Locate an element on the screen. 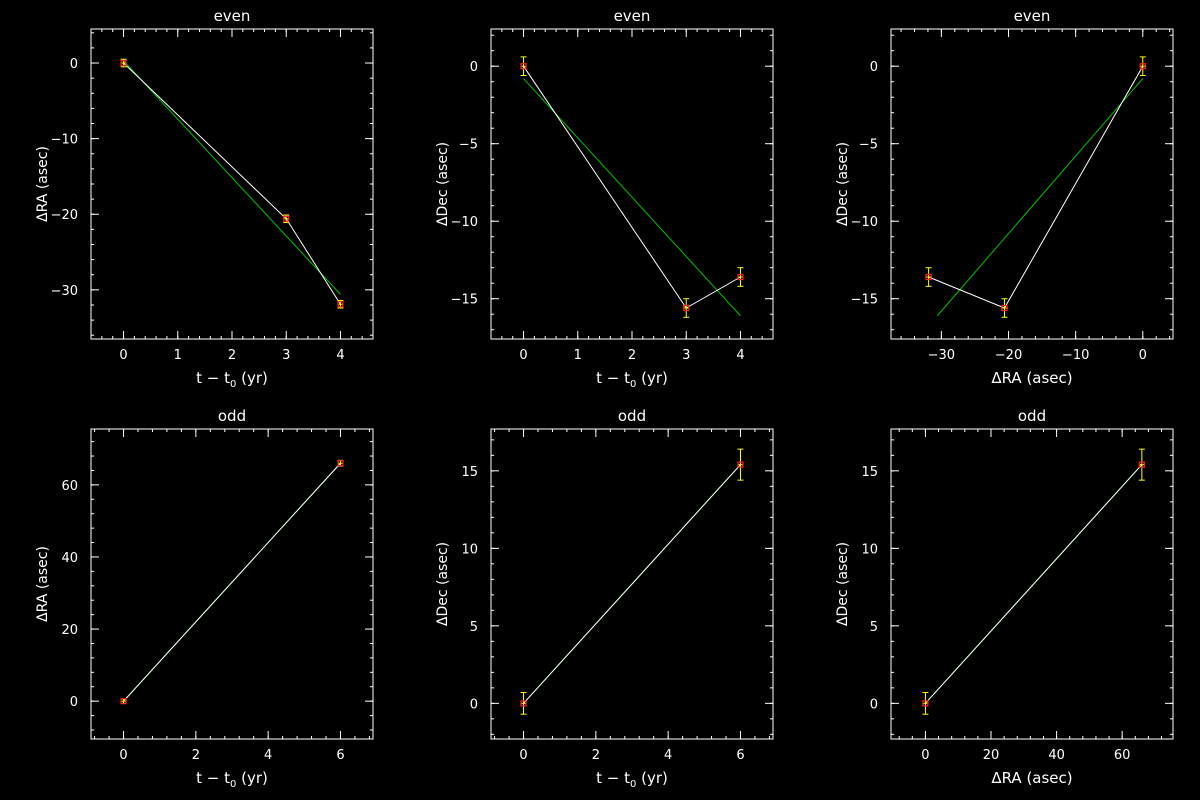 The height and width of the screenshot is (800, 1200). x-tick-label: 3 is located at coordinates (686, 355).